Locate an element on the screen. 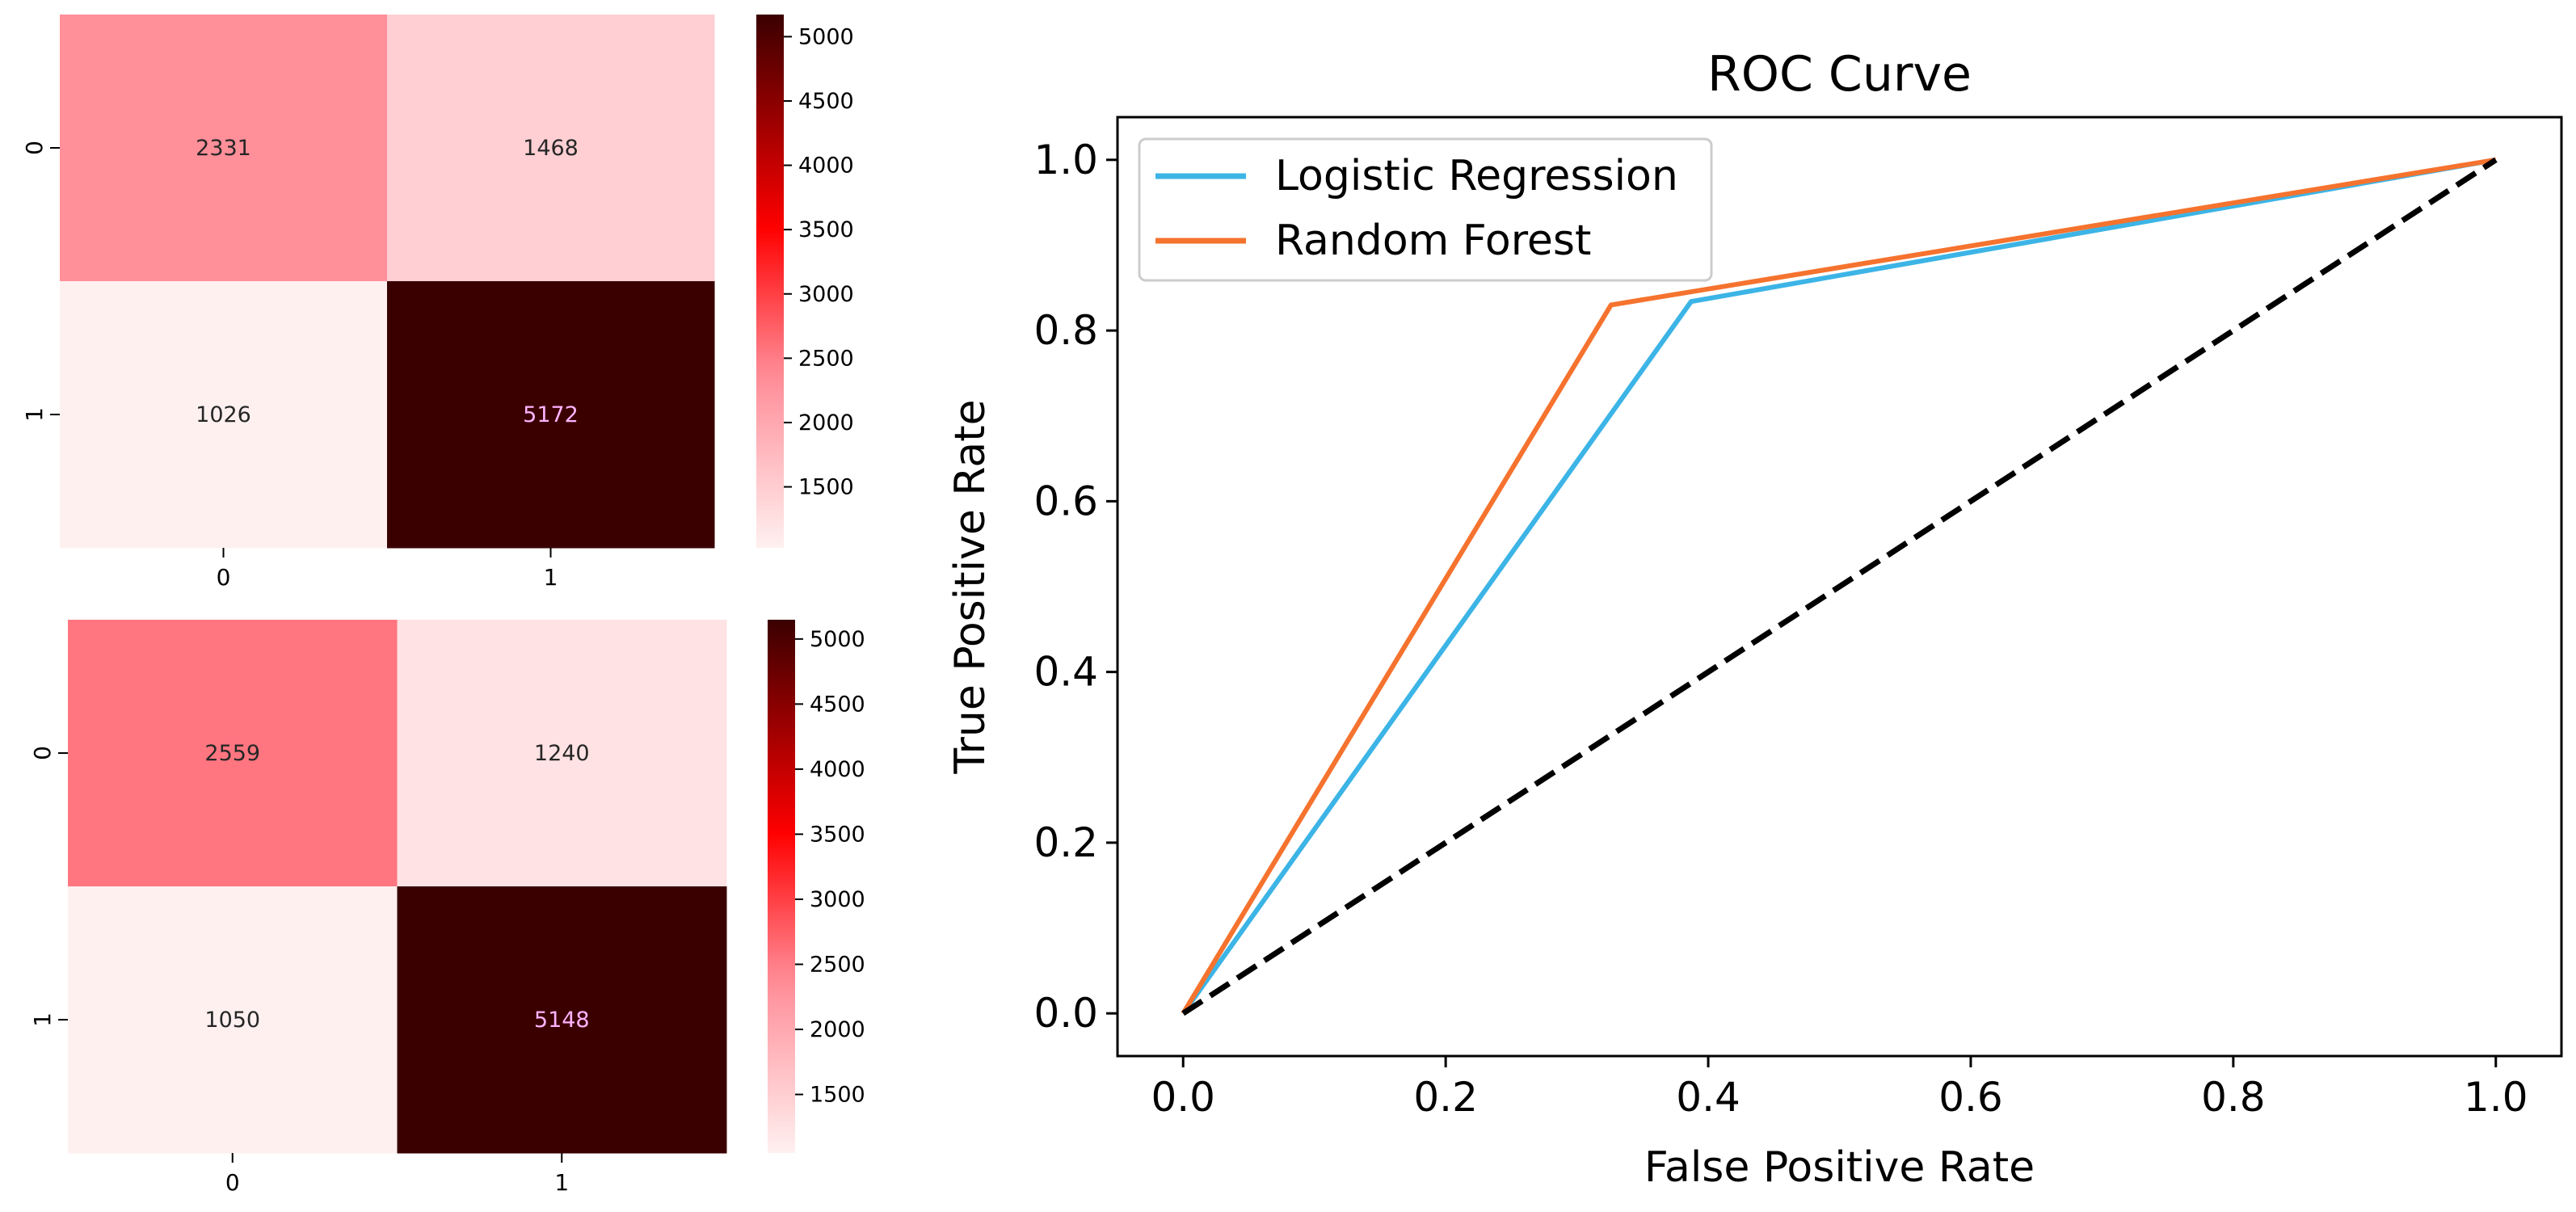 This screenshot has height=1212, width=2576. cell-value-0-0: 2559 is located at coordinates (232, 753).